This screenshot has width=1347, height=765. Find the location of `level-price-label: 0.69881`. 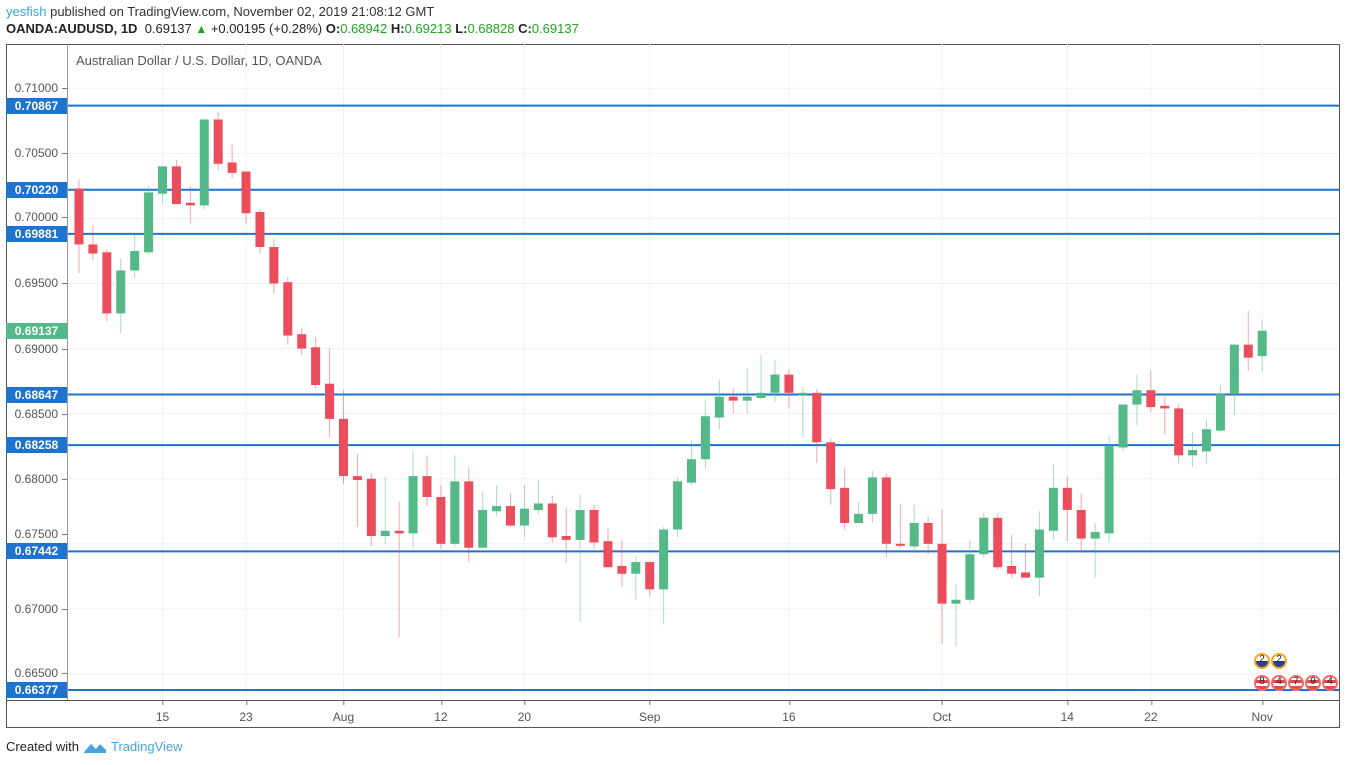

level-price-label: 0.69881 is located at coordinates (36, 233).